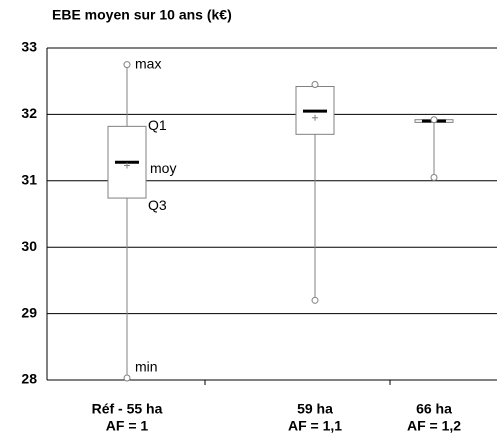 Image resolution: width=497 pixels, height=441 pixels. Describe the element at coordinates (315, 409) in the screenshot. I see `x-tick-label: 59 ha` at that location.